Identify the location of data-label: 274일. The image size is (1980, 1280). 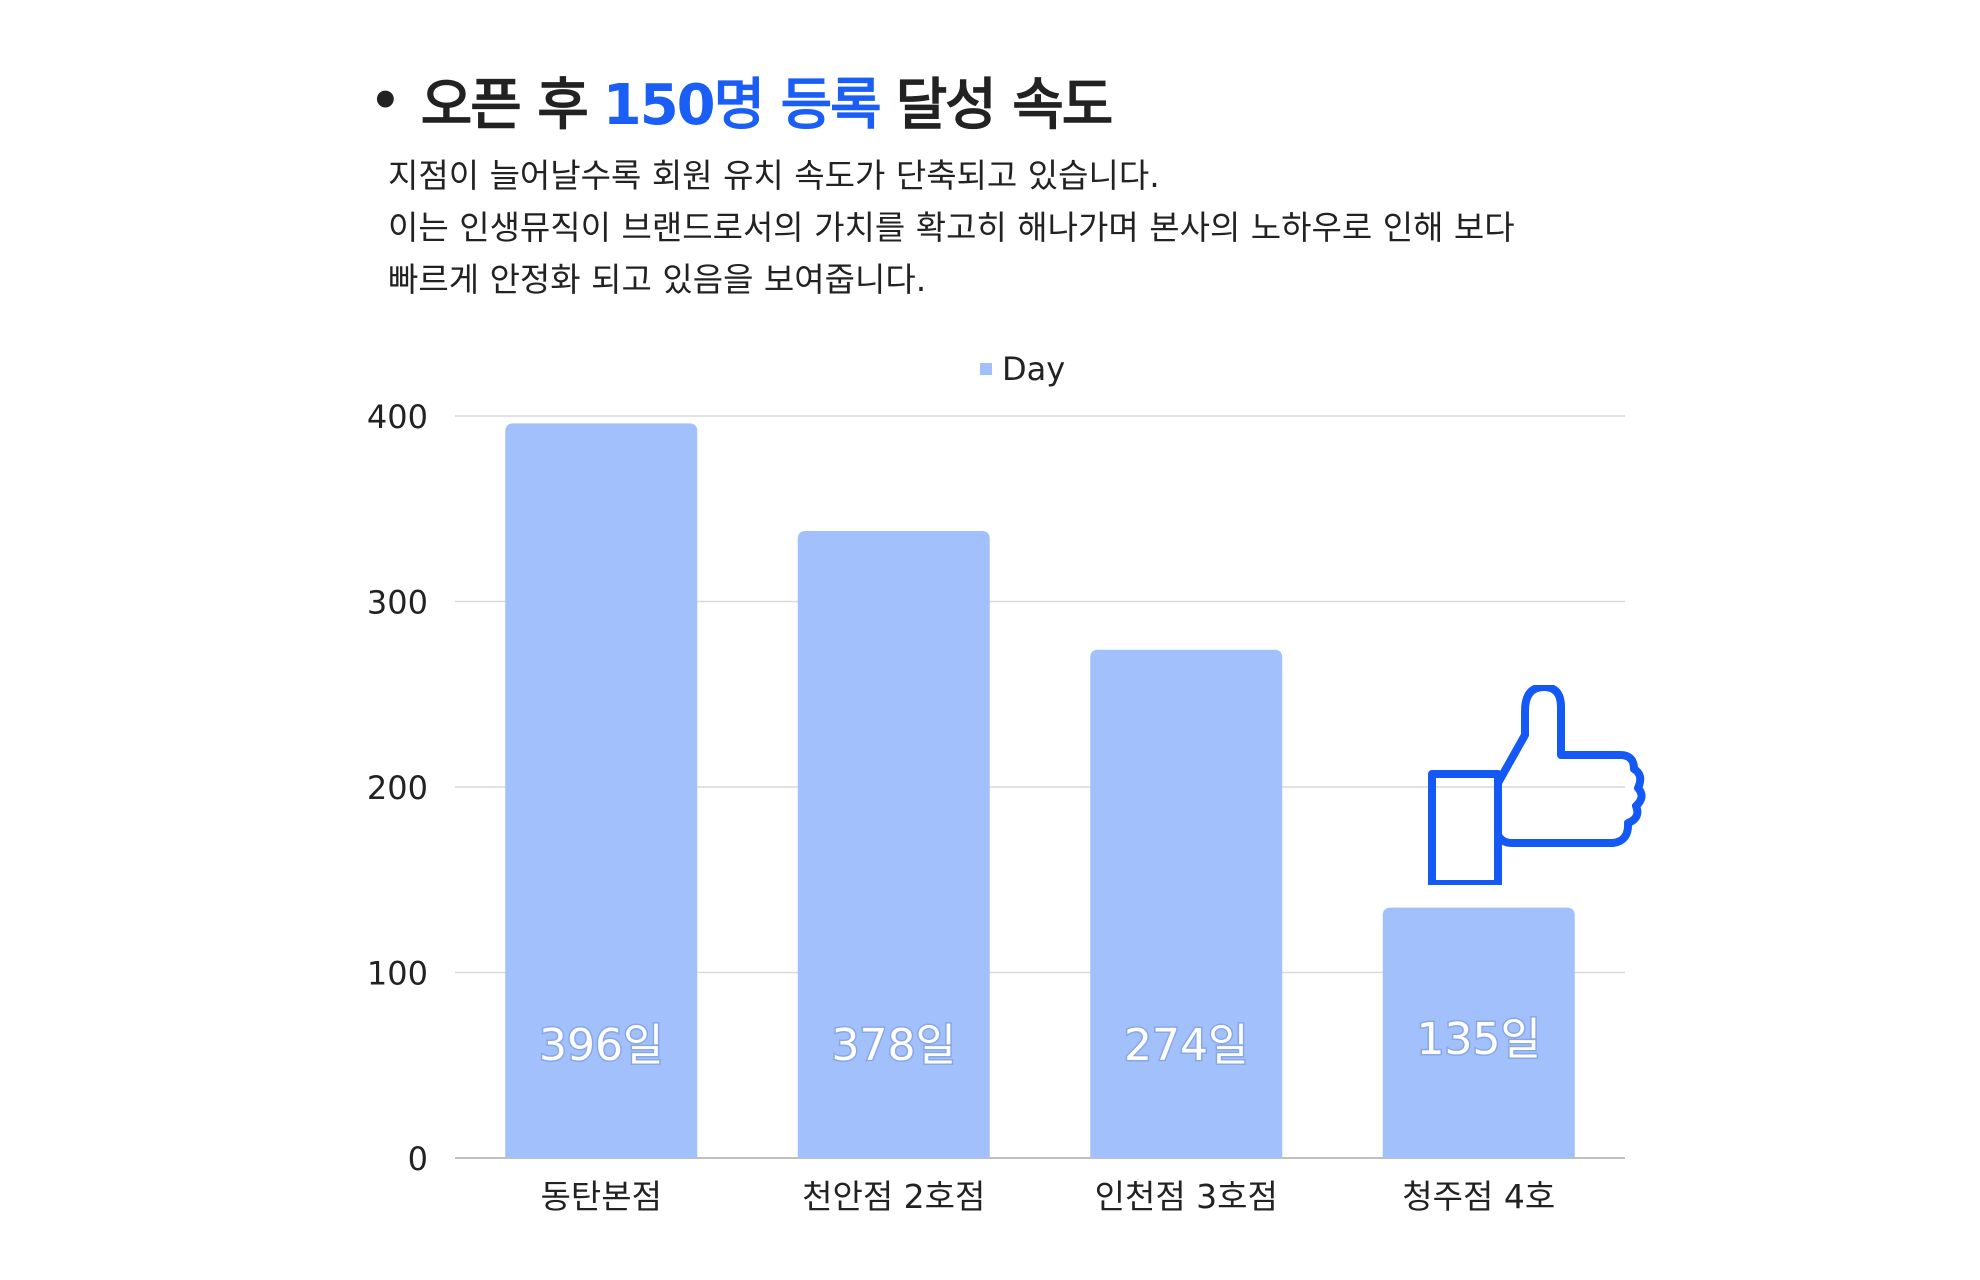
(1186, 1045).